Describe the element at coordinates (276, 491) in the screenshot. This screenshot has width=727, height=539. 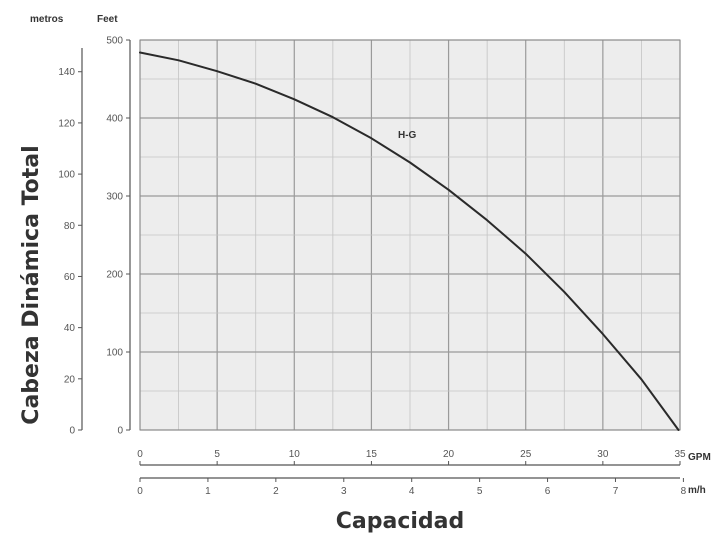
I see `x-tick-m3h-label: 2` at that location.